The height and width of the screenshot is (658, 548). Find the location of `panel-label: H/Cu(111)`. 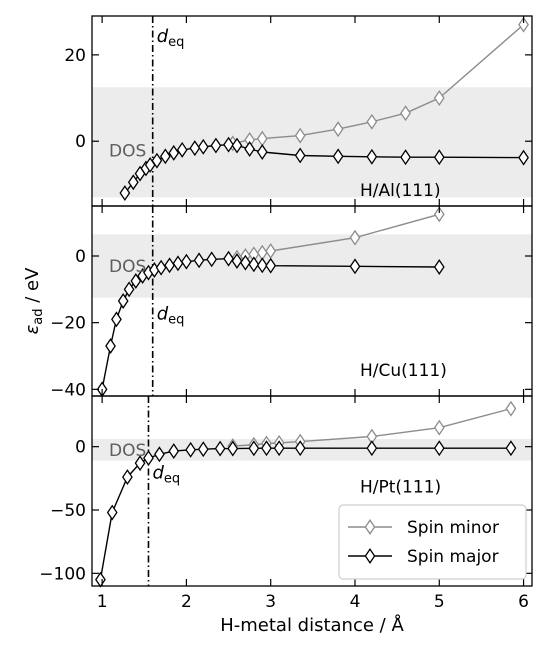

panel-label: H/Cu(111) is located at coordinates (403, 371).